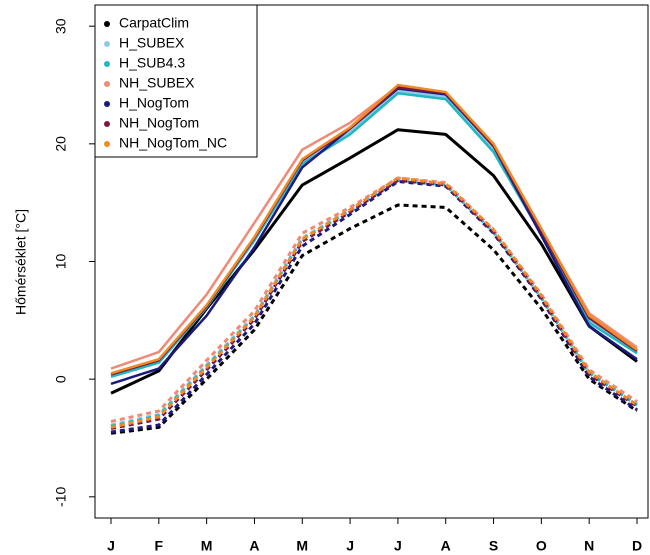 Image resolution: width=650 pixels, height=555 pixels. What do you see at coordinates (152, 43) in the screenshot?
I see `legend-label: H_SUBEX` at bounding box center [152, 43].